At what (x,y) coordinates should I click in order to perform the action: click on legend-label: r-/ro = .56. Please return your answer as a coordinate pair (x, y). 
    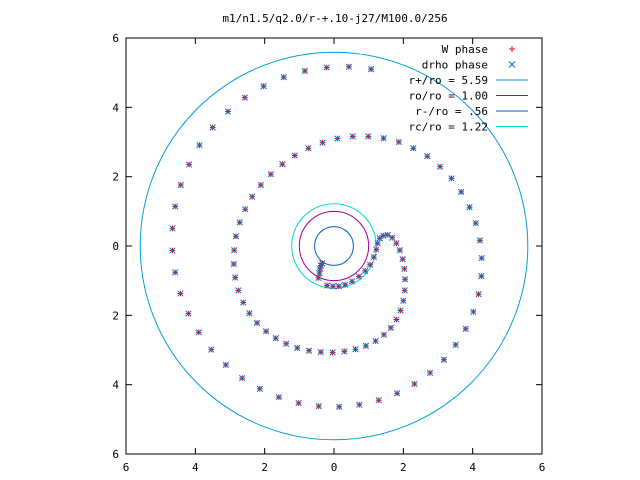
    Looking at the image, I should click on (451, 111).